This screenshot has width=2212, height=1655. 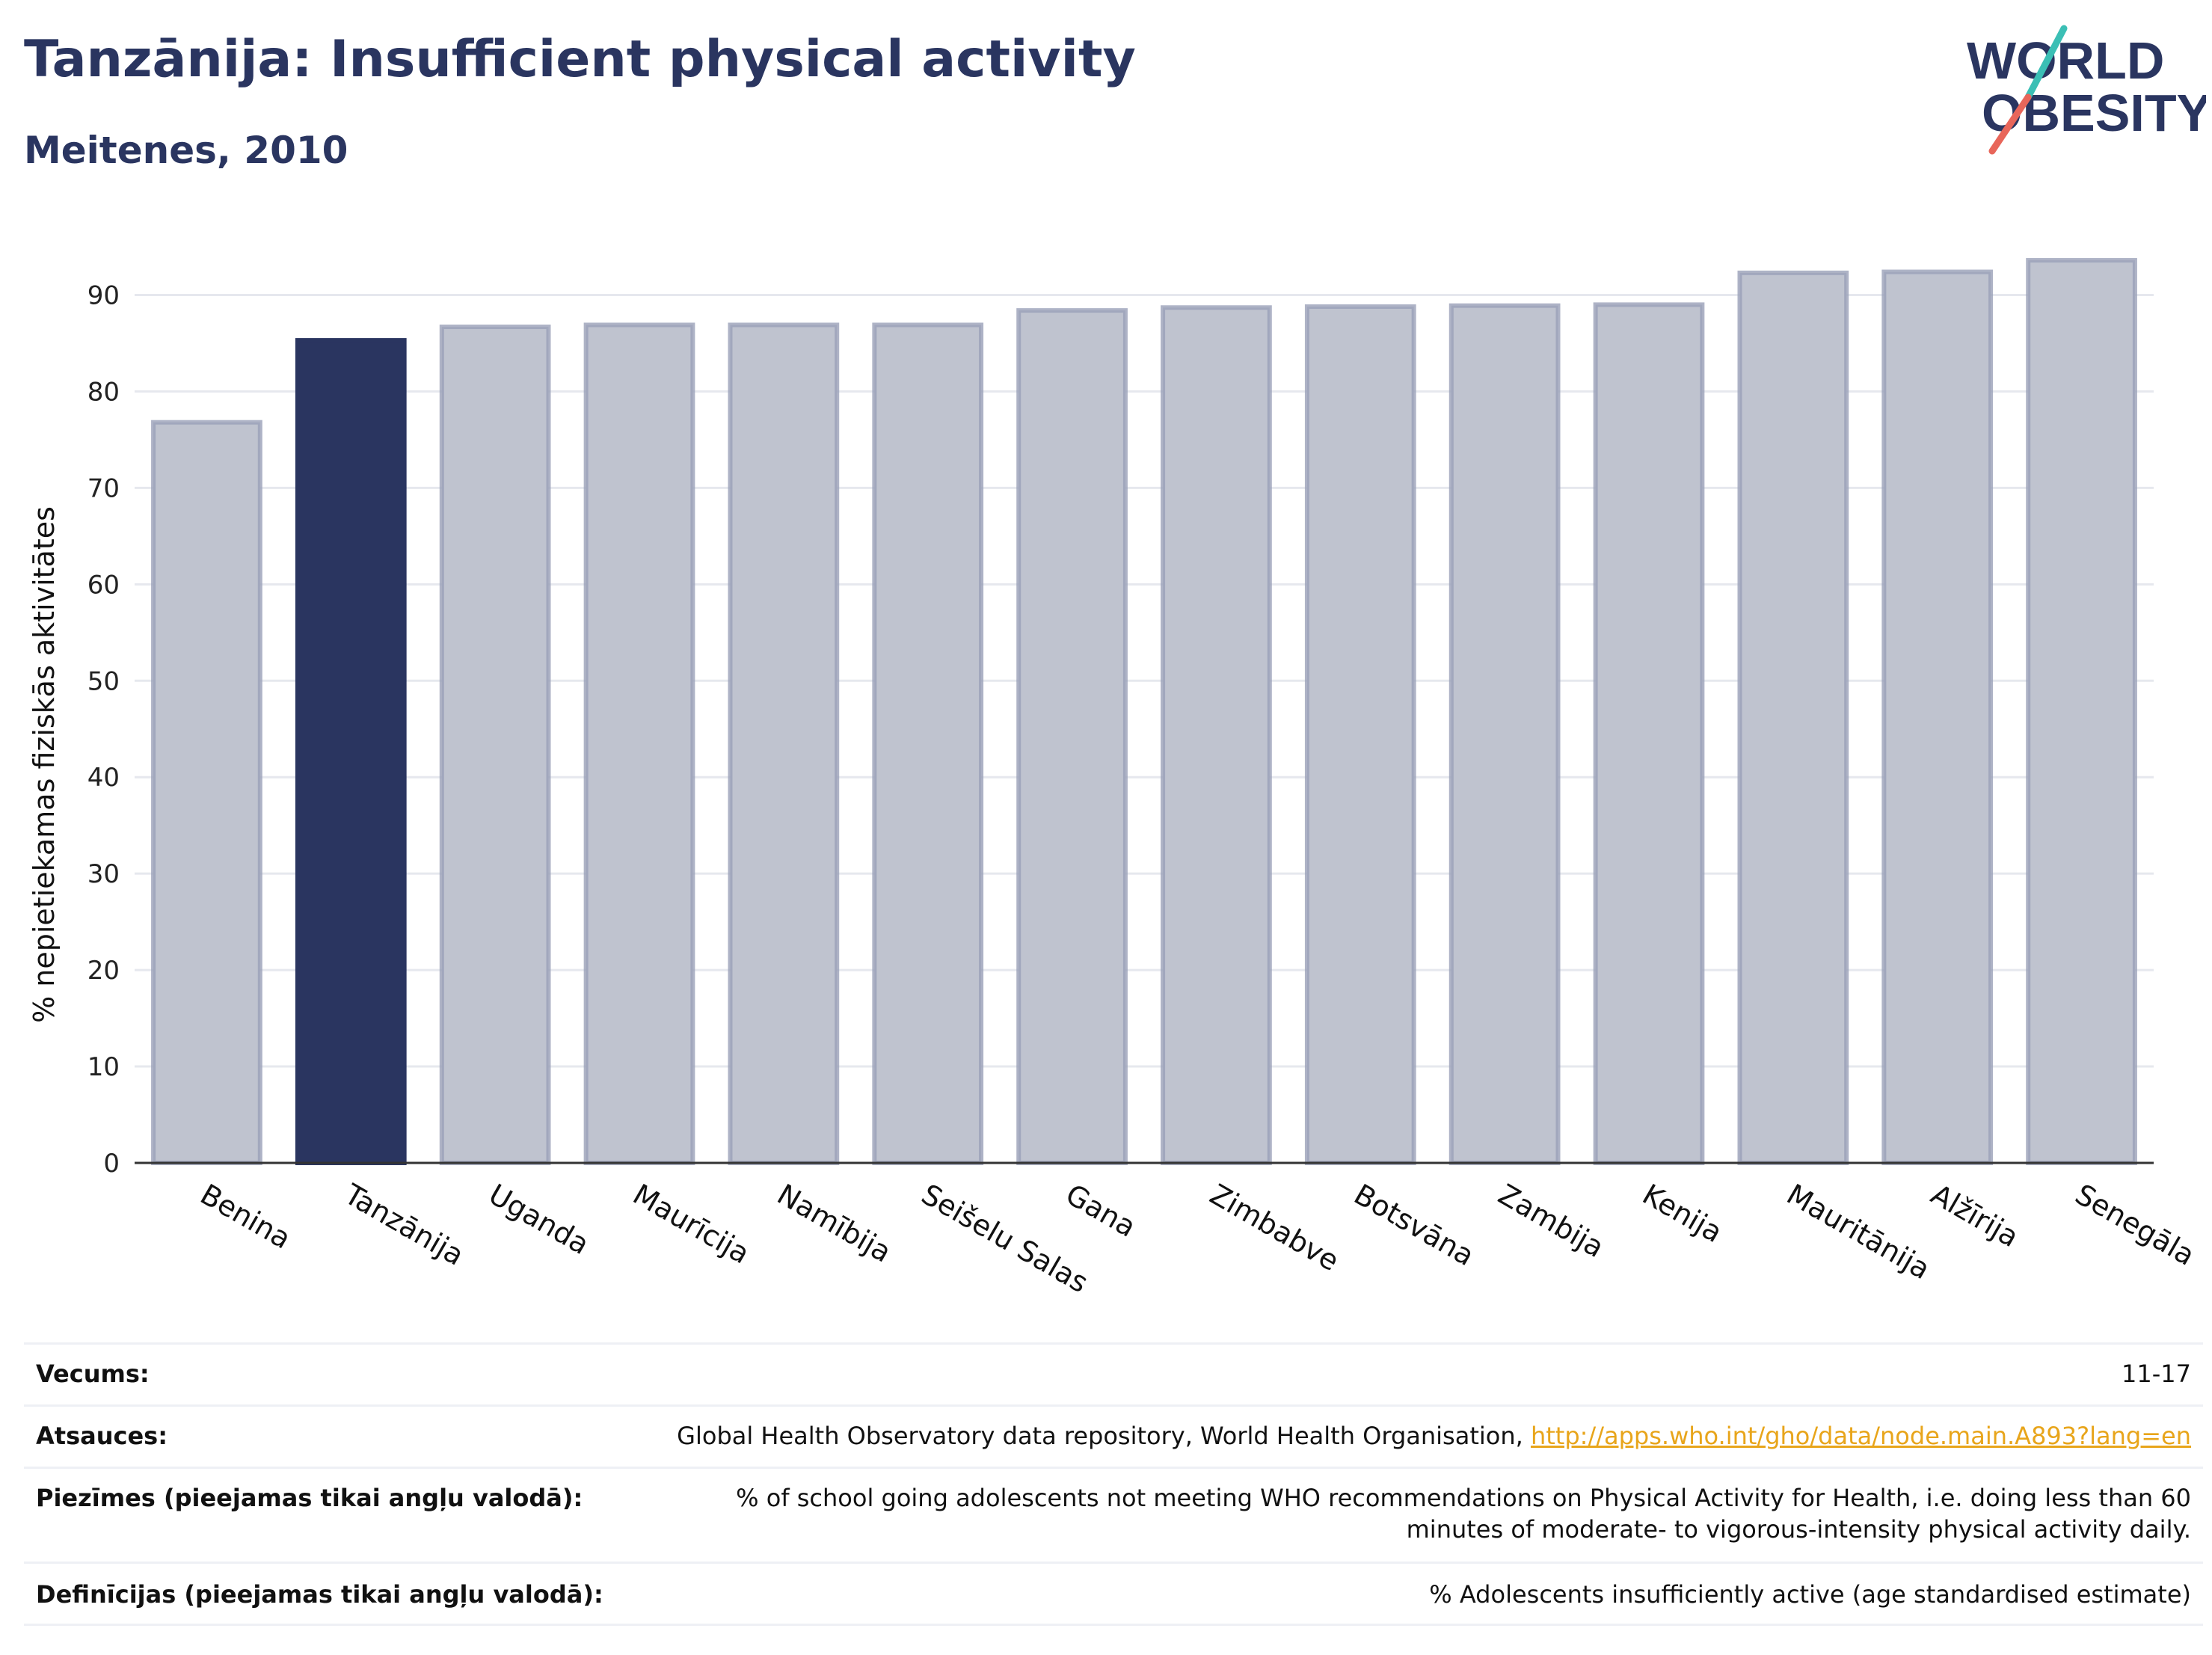 I want to click on x-tick-label: Zambija, so click(x=1551, y=1221).